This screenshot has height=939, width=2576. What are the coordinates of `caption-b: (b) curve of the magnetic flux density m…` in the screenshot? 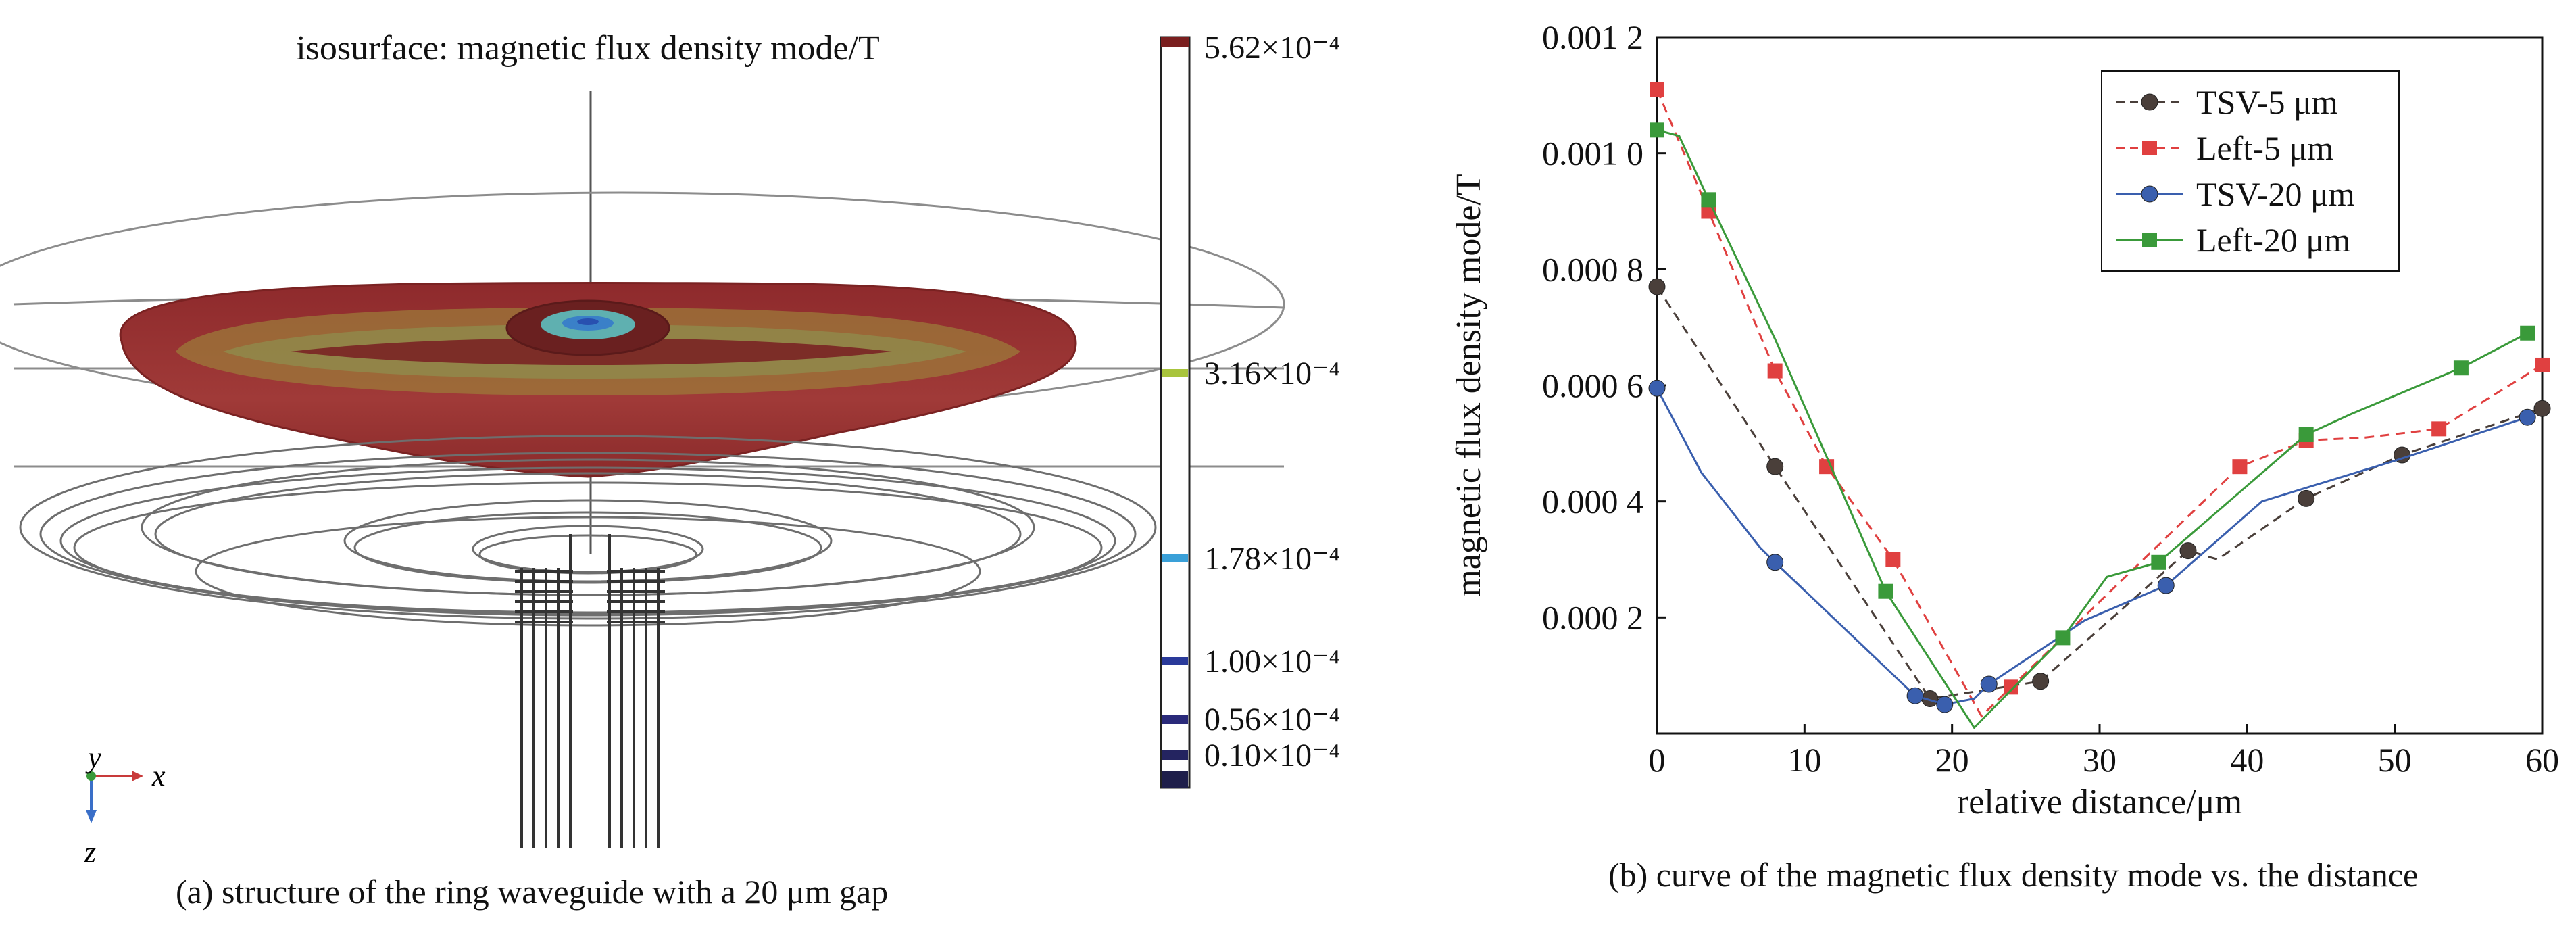 It's located at (2014, 875).